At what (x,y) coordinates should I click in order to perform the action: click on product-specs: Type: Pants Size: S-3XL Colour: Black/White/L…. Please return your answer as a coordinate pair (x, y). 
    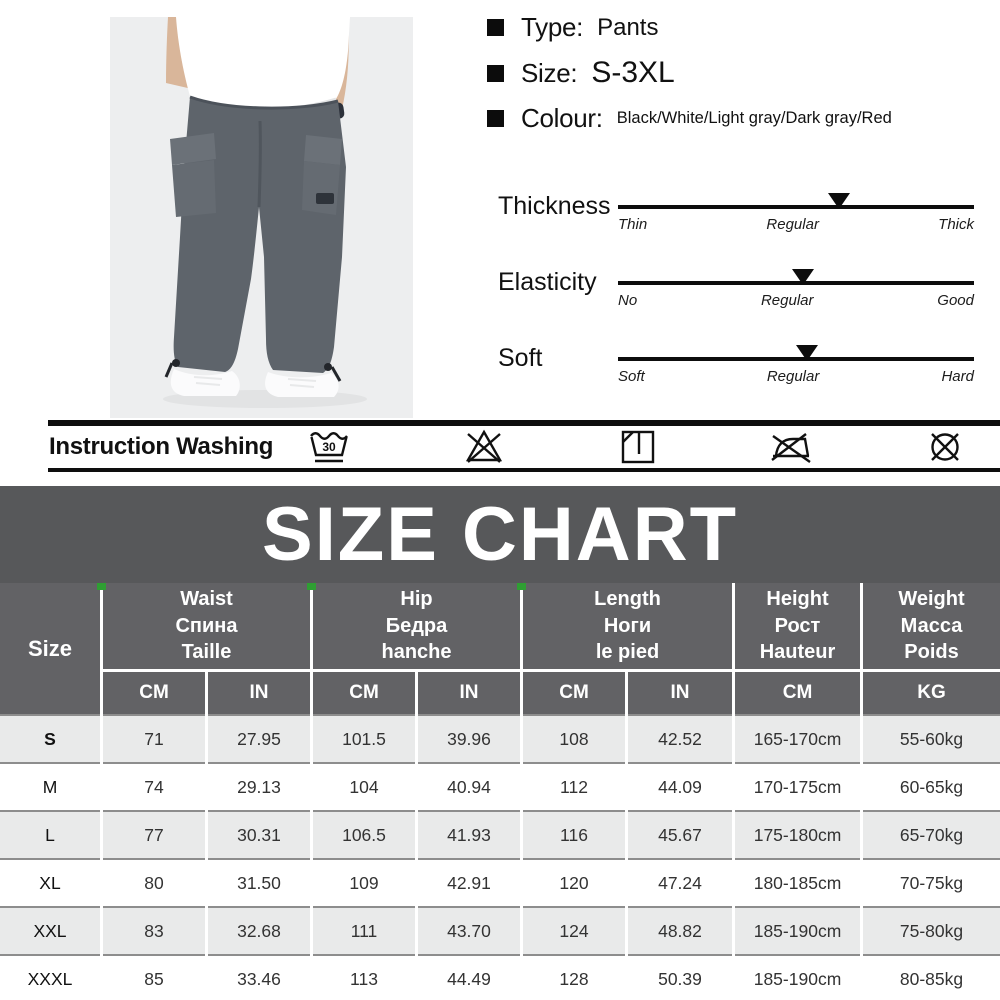
    Looking at the image, I should click on (739, 79).